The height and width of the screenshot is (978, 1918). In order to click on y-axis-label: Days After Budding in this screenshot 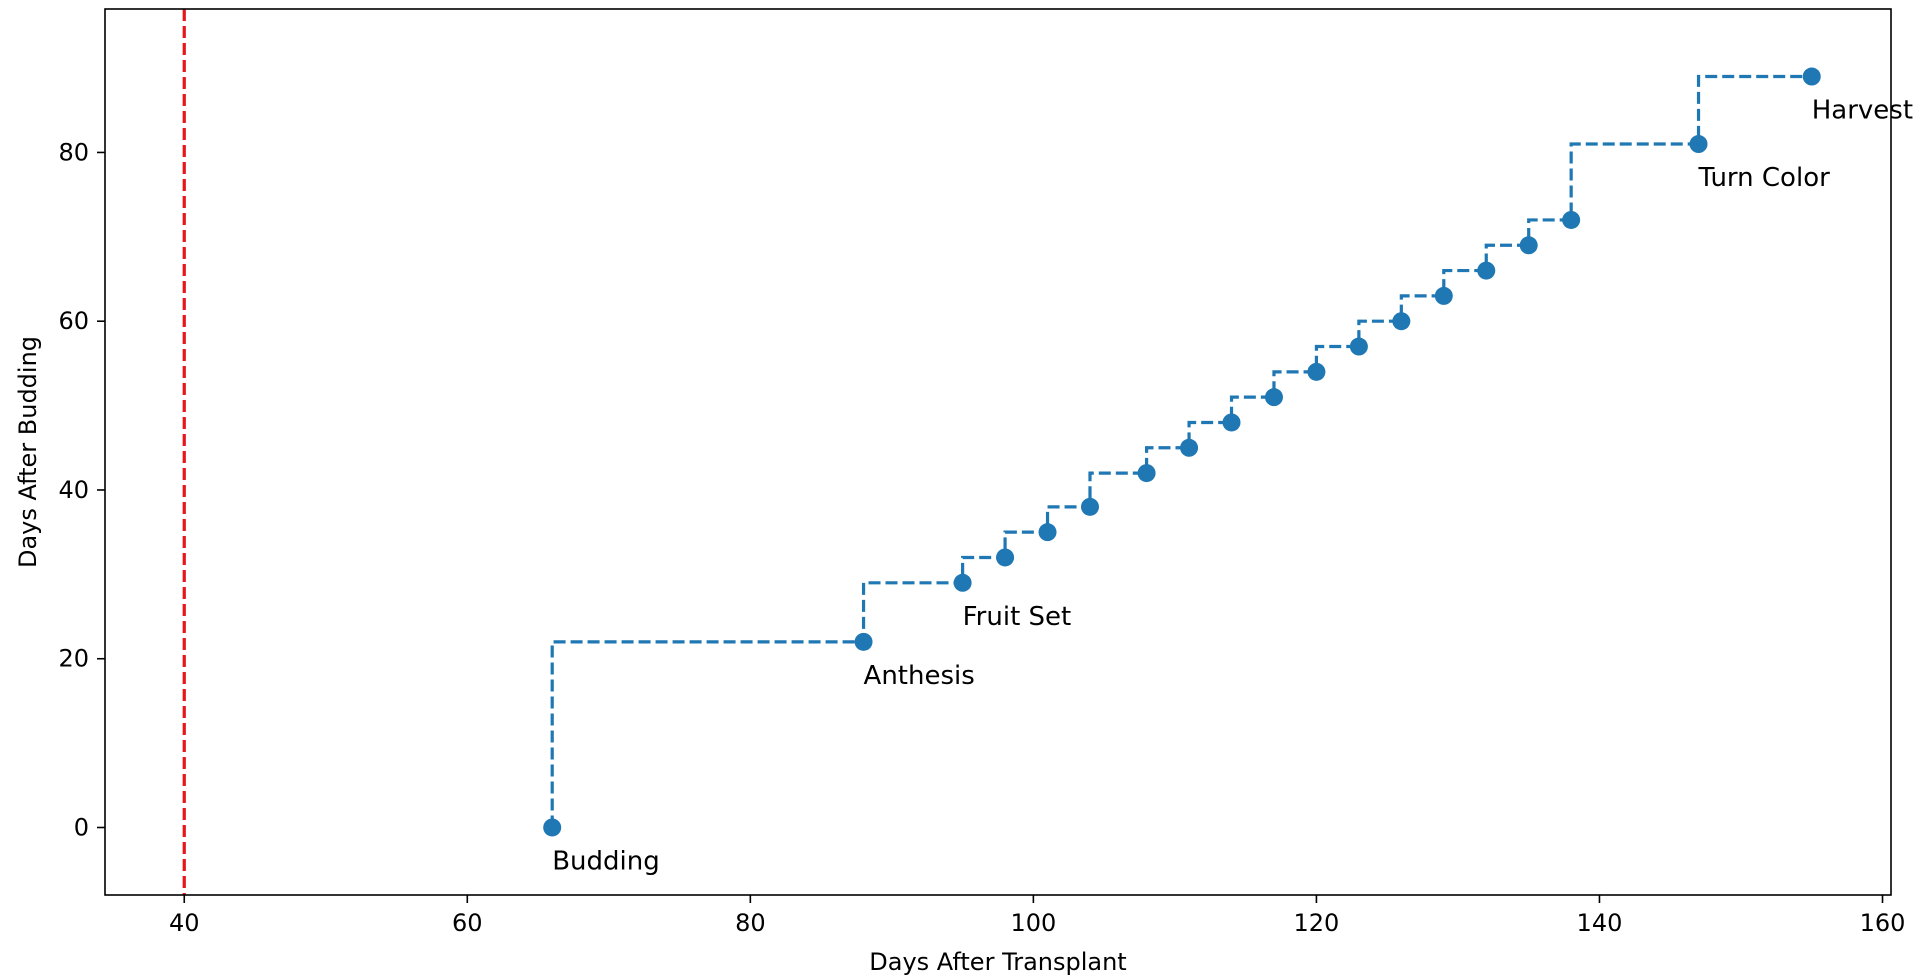, I will do `click(28, 452)`.